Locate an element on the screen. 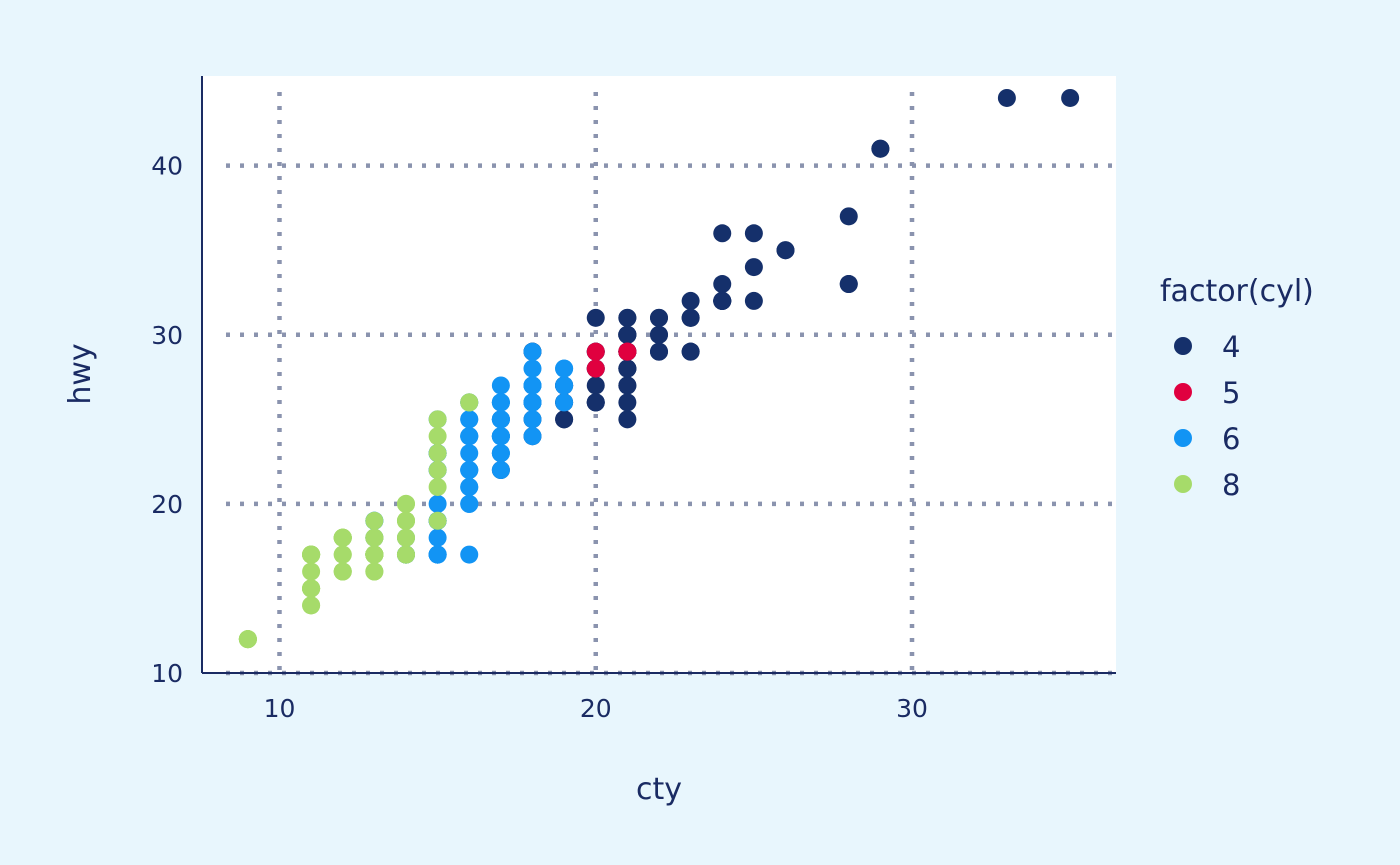 This screenshot has width=1400, height=865. y-tick-label: 30 is located at coordinates (167, 335).